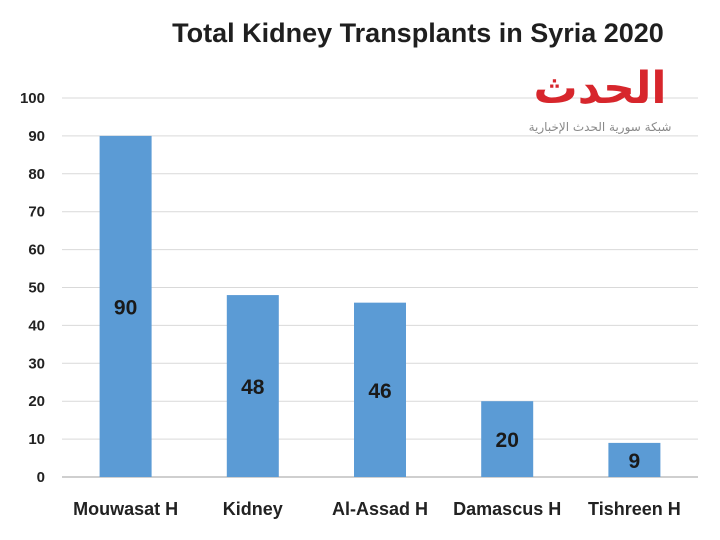 This screenshot has width=720, height=540. I want to click on data-label: 48, so click(253, 387).